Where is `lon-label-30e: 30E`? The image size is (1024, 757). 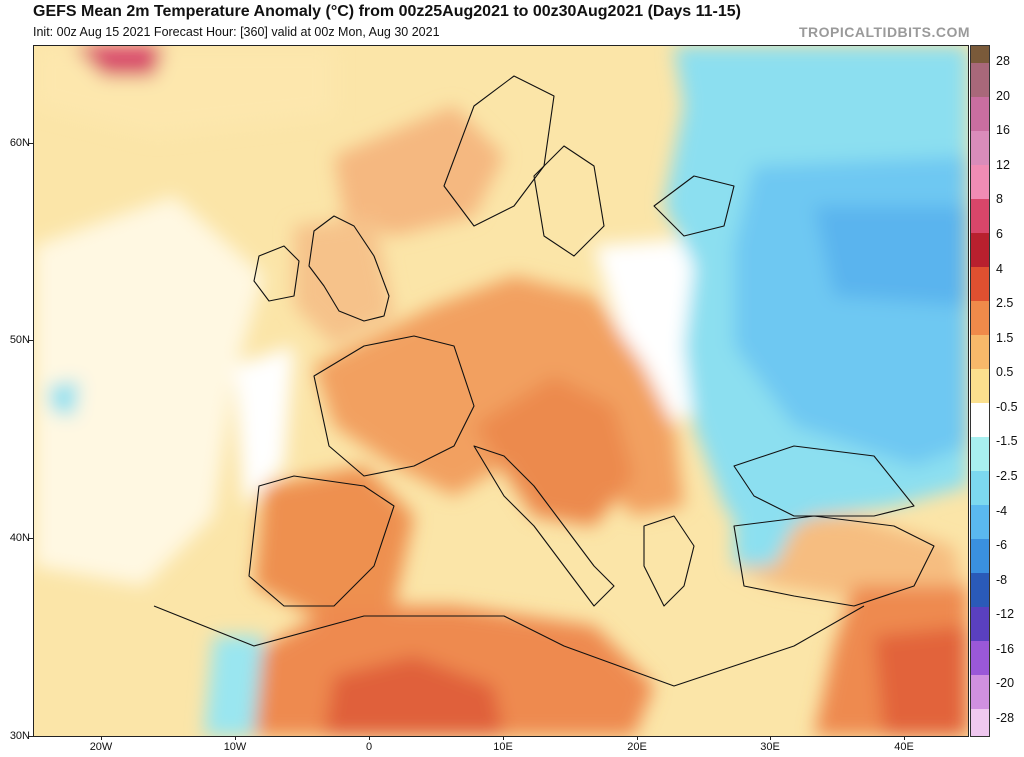
lon-label-30e: 30E is located at coordinates (770, 747).